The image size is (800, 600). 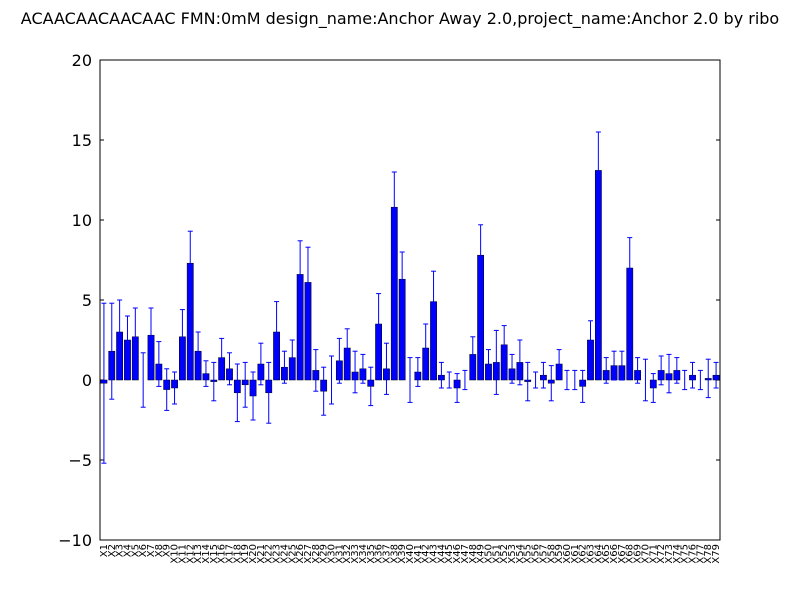 I want to click on x-tick-label: X24, so click(x=284, y=554).